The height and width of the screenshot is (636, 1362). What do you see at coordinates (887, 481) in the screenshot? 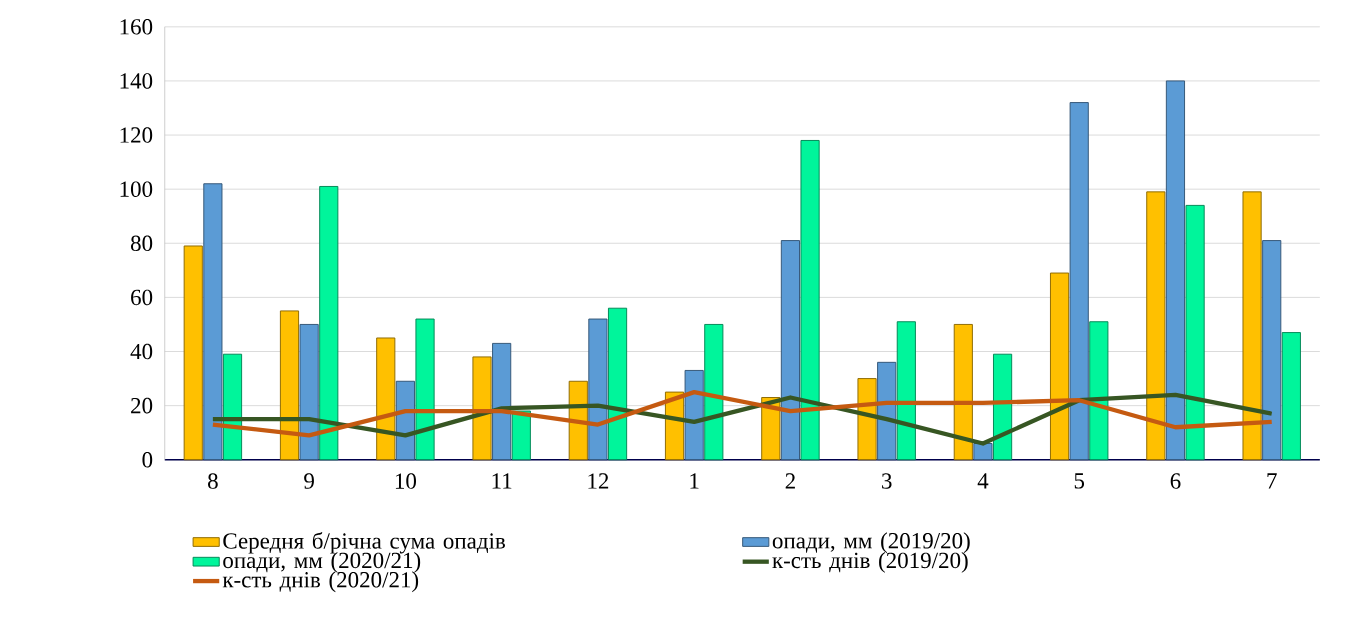
I see `x-tick-label: 3` at bounding box center [887, 481].